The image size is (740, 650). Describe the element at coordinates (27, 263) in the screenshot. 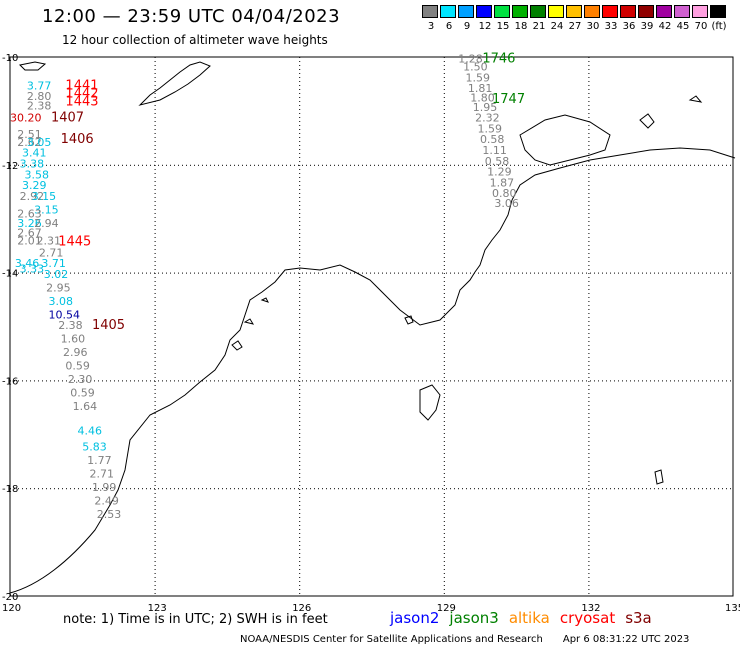

I see `wave-height-value: 3.46` at that location.